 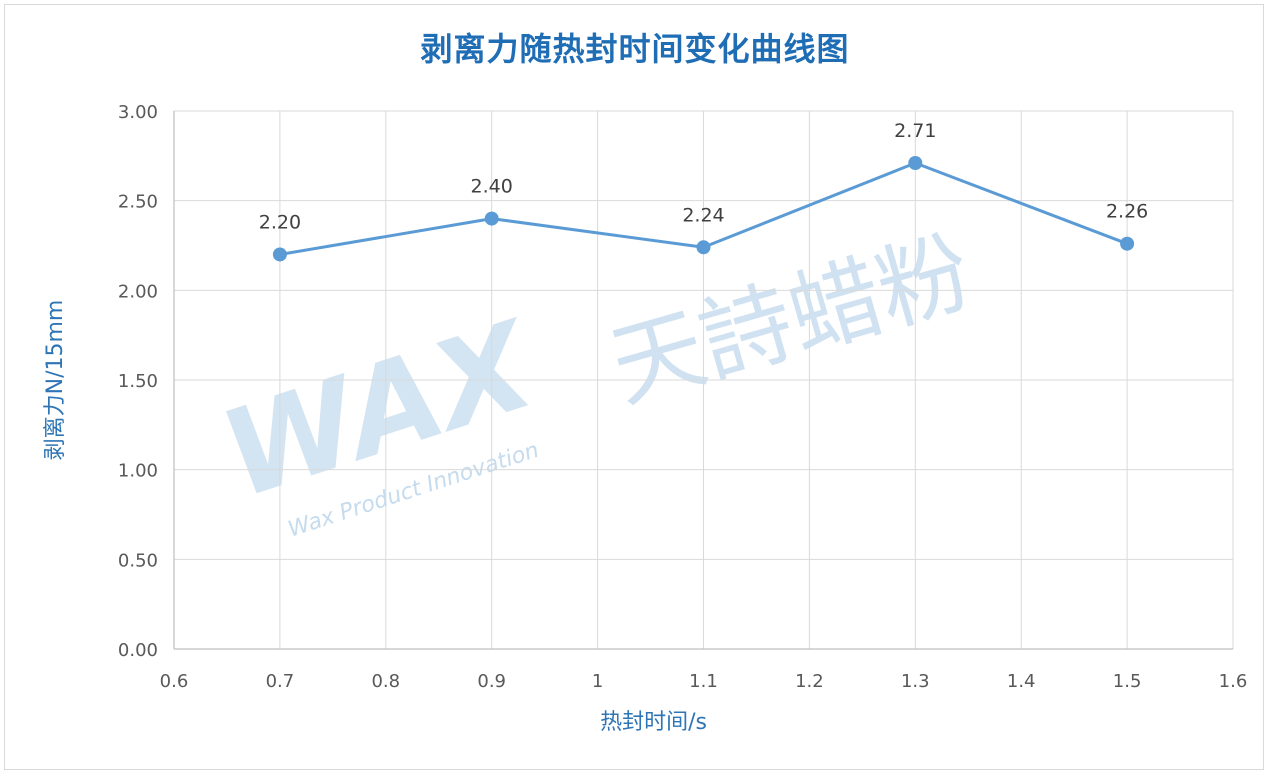 I want to click on y-tick-label: 1.00, so click(x=138, y=471).